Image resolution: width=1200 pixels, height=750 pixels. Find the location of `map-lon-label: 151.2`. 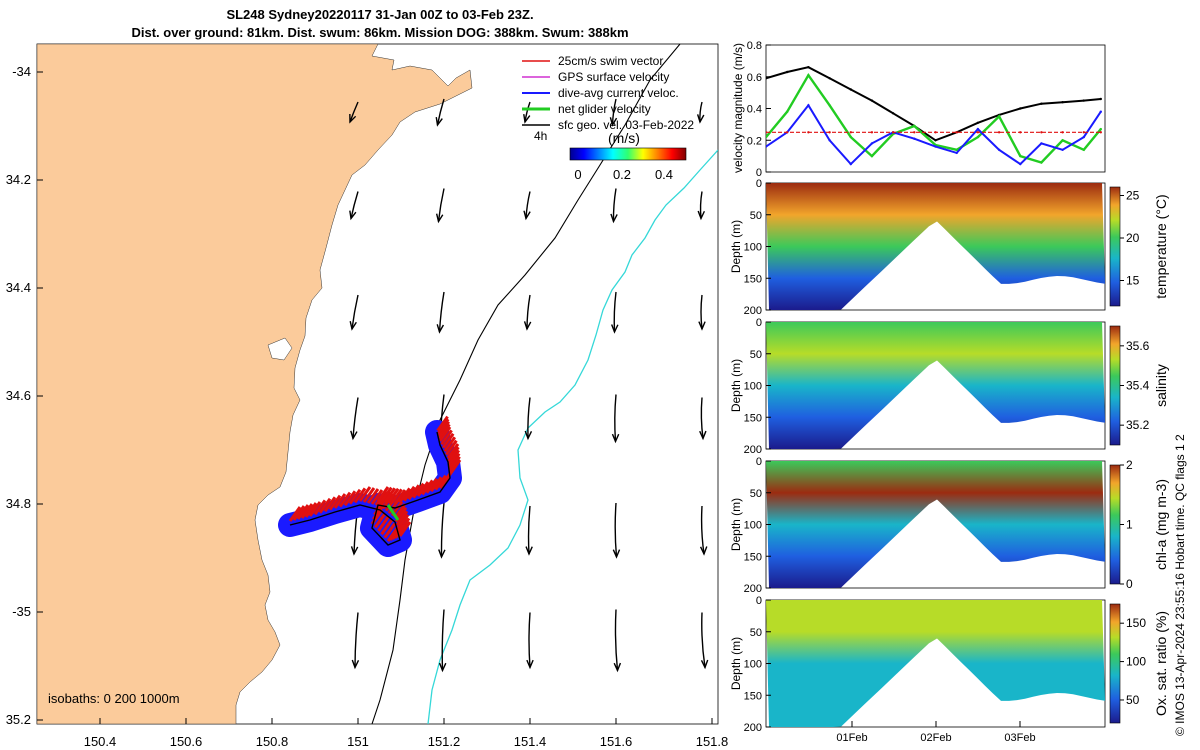

map-lon-label: 151.2 is located at coordinates (444, 741).